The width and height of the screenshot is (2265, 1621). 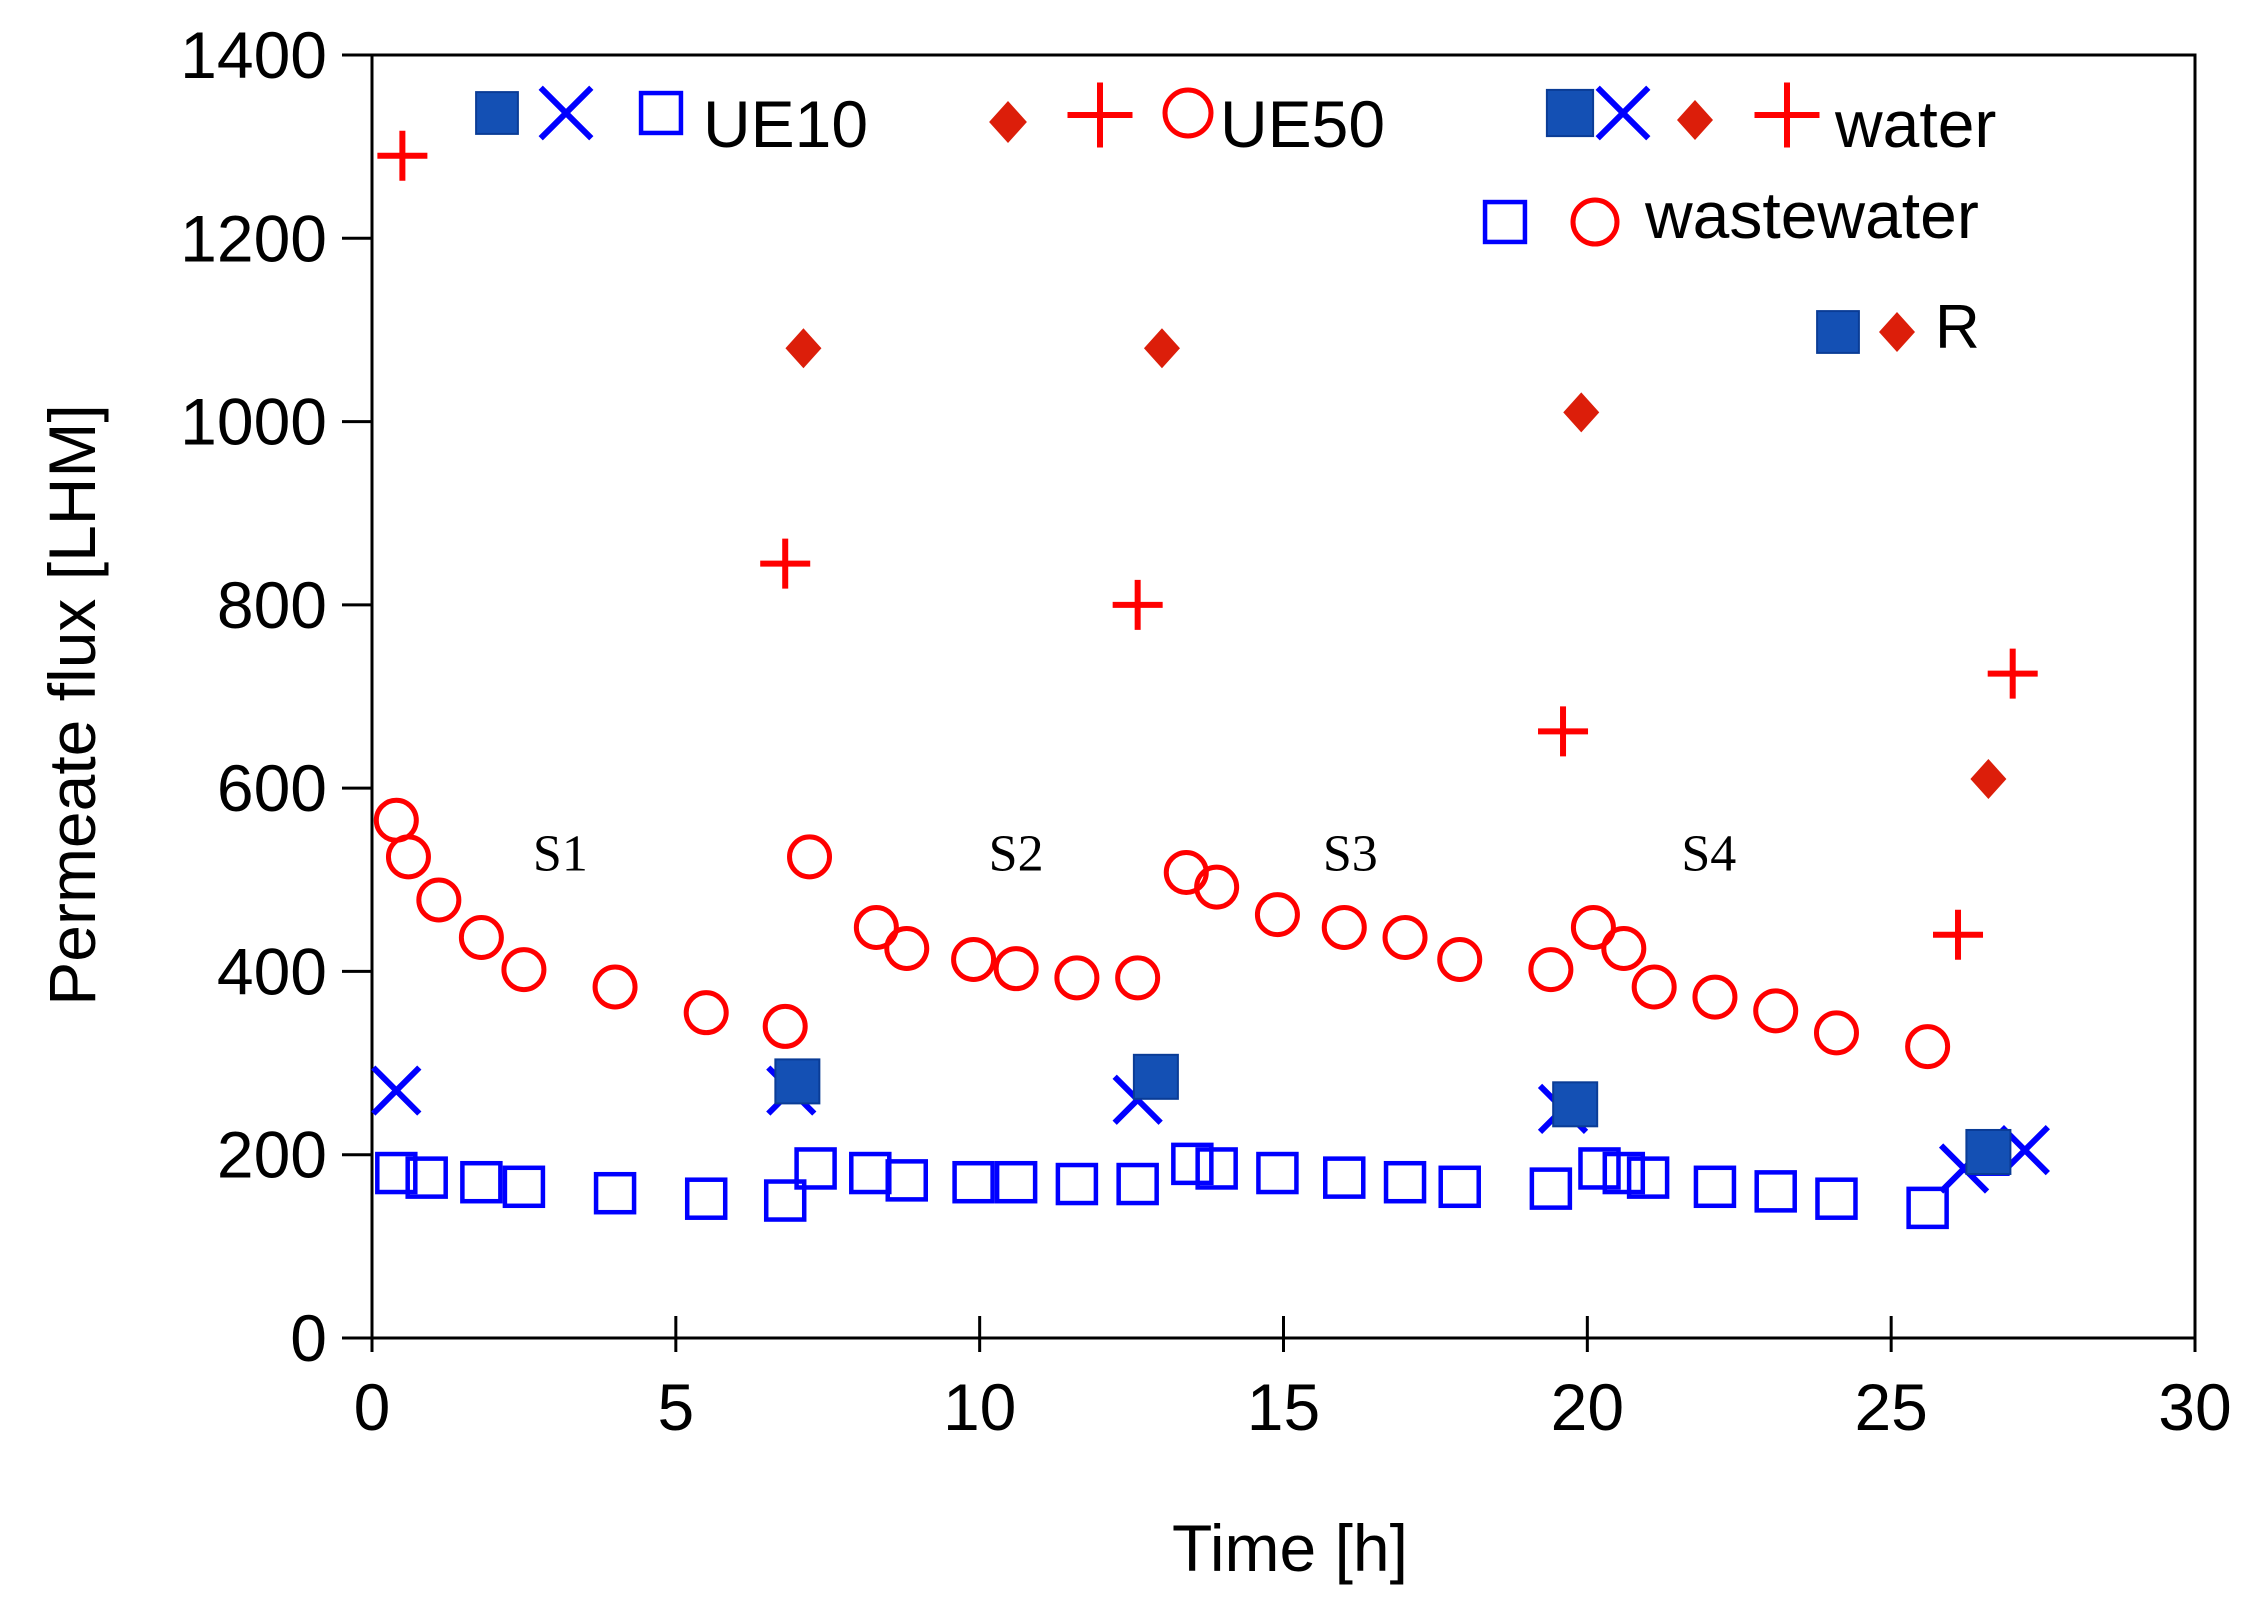 What do you see at coordinates (1623, 113) in the screenshot?
I see `legend-marker-water-ue10` at bounding box center [1623, 113].